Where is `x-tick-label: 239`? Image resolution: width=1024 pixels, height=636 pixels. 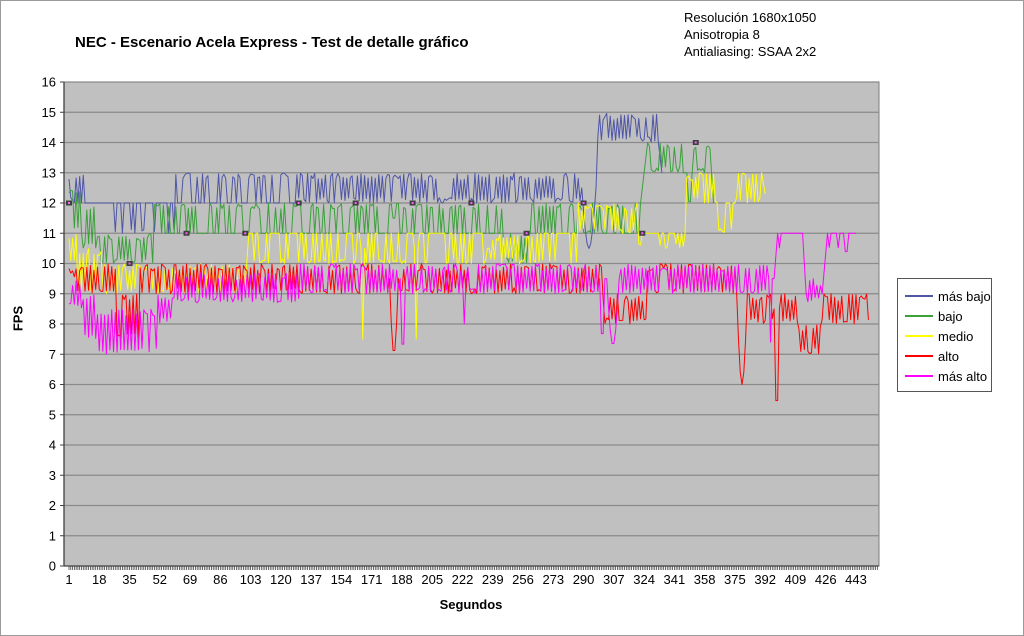 x-tick-label: 239 is located at coordinates (493, 579).